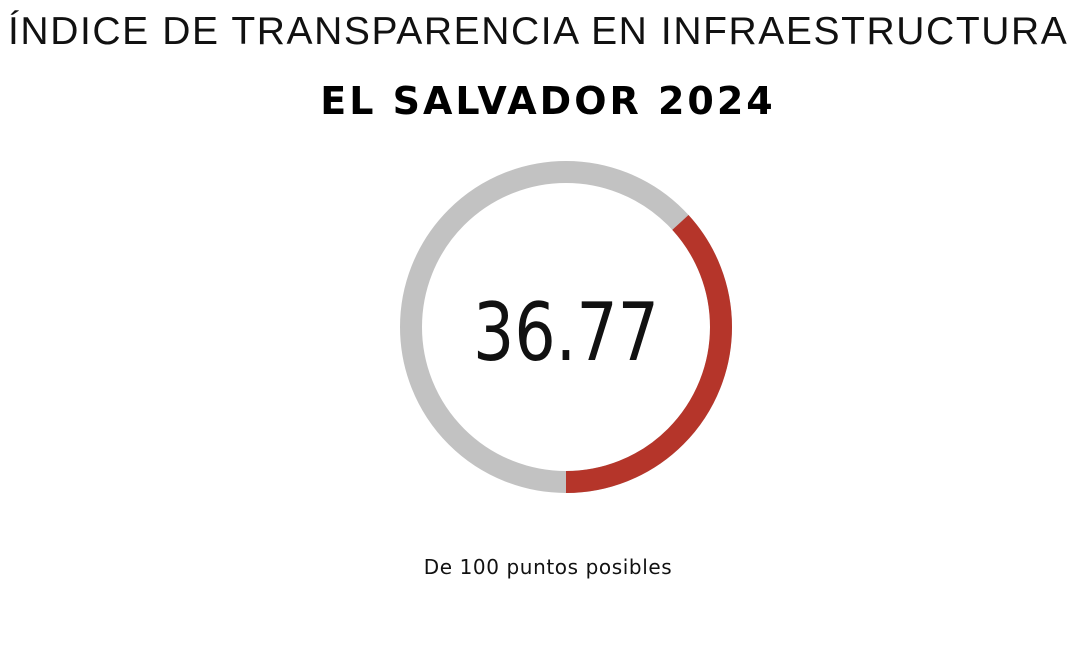 The width and height of the screenshot is (1080, 648). What do you see at coordinates (548, 101) in the screenshot?
I see `page-subtitle: EL SALVADOR 2024` at bounding box center [548, 101].